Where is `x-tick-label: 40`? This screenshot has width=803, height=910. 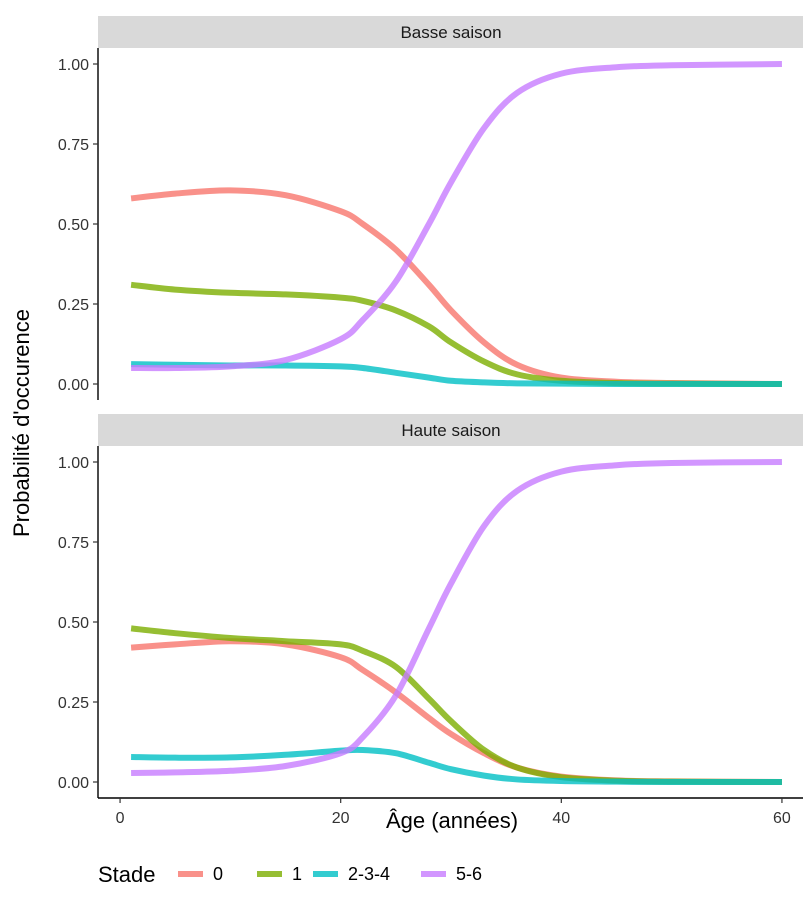
x-tick-label: 40 is located at coordinates (561, 818).